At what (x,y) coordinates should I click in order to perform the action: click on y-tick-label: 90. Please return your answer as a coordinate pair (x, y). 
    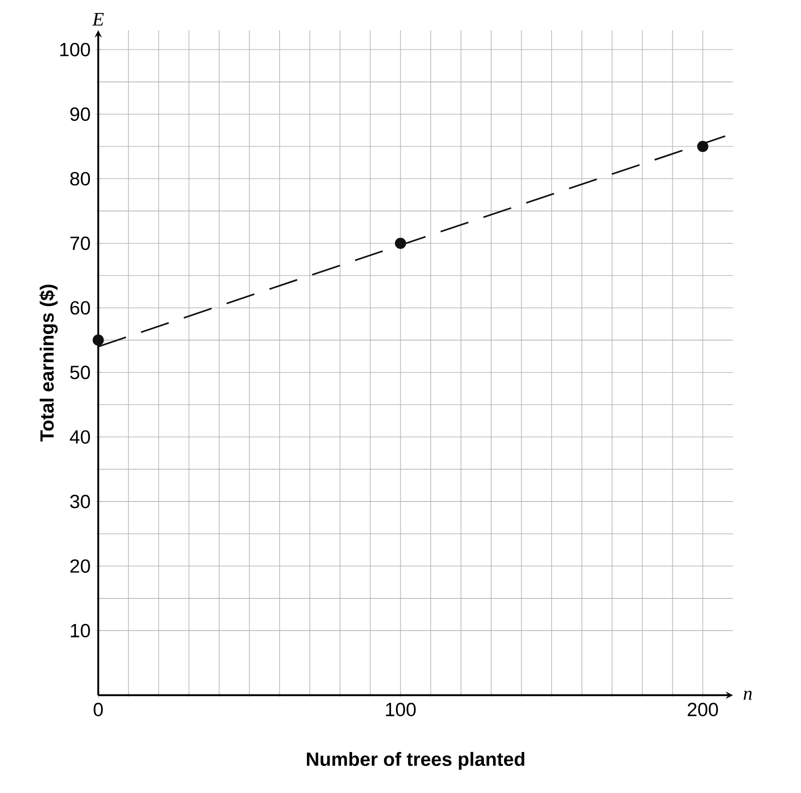
    Looking at the image, I should click on (80, 114).